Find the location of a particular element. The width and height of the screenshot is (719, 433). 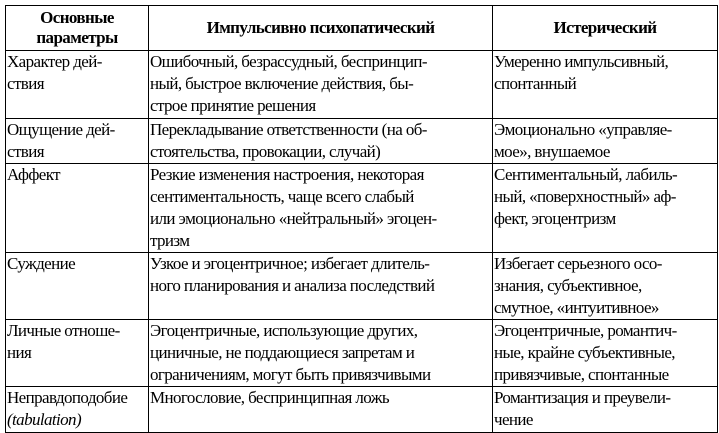

param-cell: Ощущение дей- ствия is located at coordinates (77, 141).